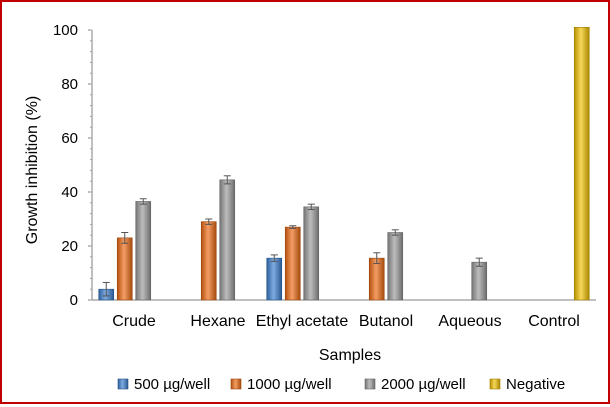 This screenshot has width=610, height=407. Describe the element at coordinates (69, 192) in the screenshot. I see `y-tick-label: 40` at that location.